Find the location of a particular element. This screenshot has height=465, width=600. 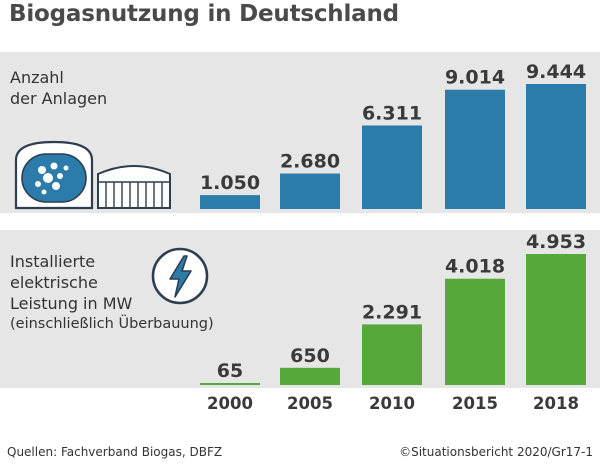

bar-anlagen-2005 is located at coordinates (310, 191).